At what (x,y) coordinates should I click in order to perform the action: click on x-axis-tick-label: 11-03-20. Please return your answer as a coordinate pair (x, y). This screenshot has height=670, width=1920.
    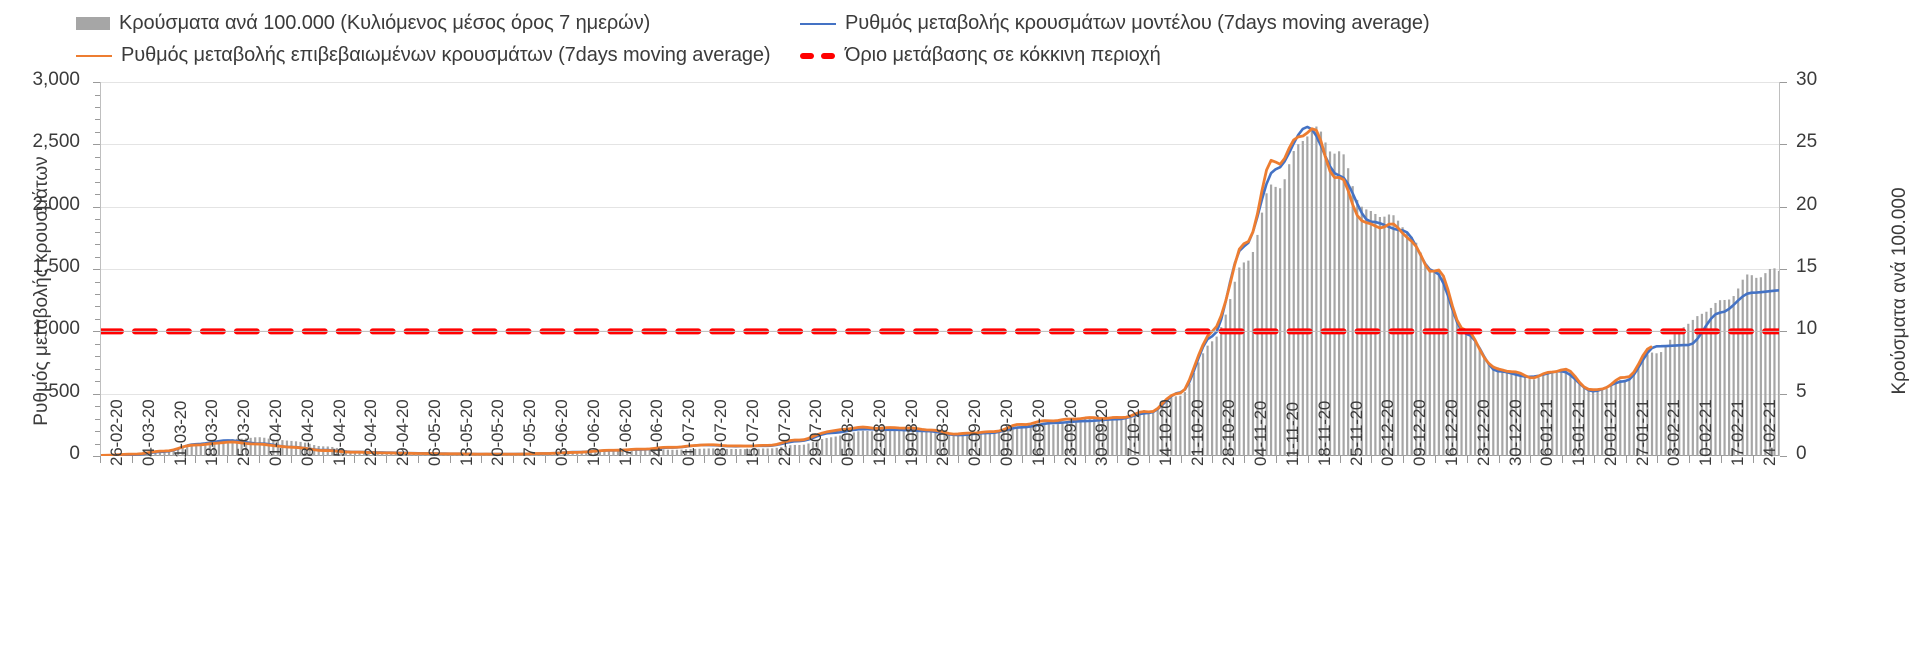
    Looking at the image, I should click on (180, 433).